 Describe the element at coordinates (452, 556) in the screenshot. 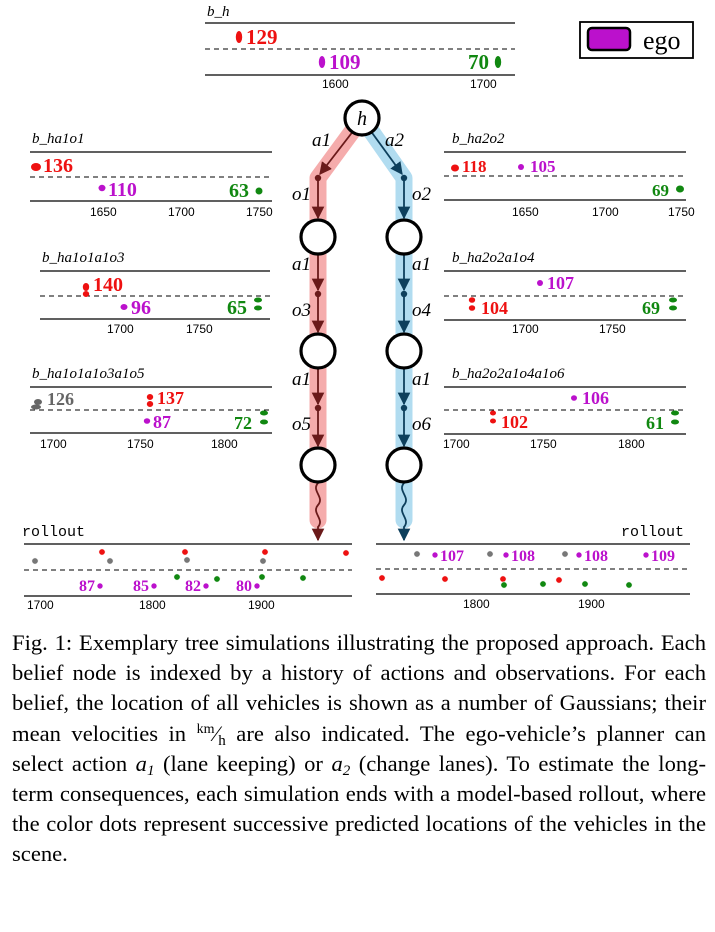

I see `rollout-velocity: 107` at that location.